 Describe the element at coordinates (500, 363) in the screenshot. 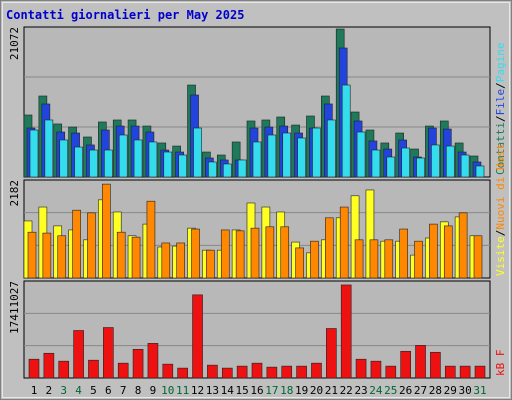

I see `legend-entry: kB F` at that location.